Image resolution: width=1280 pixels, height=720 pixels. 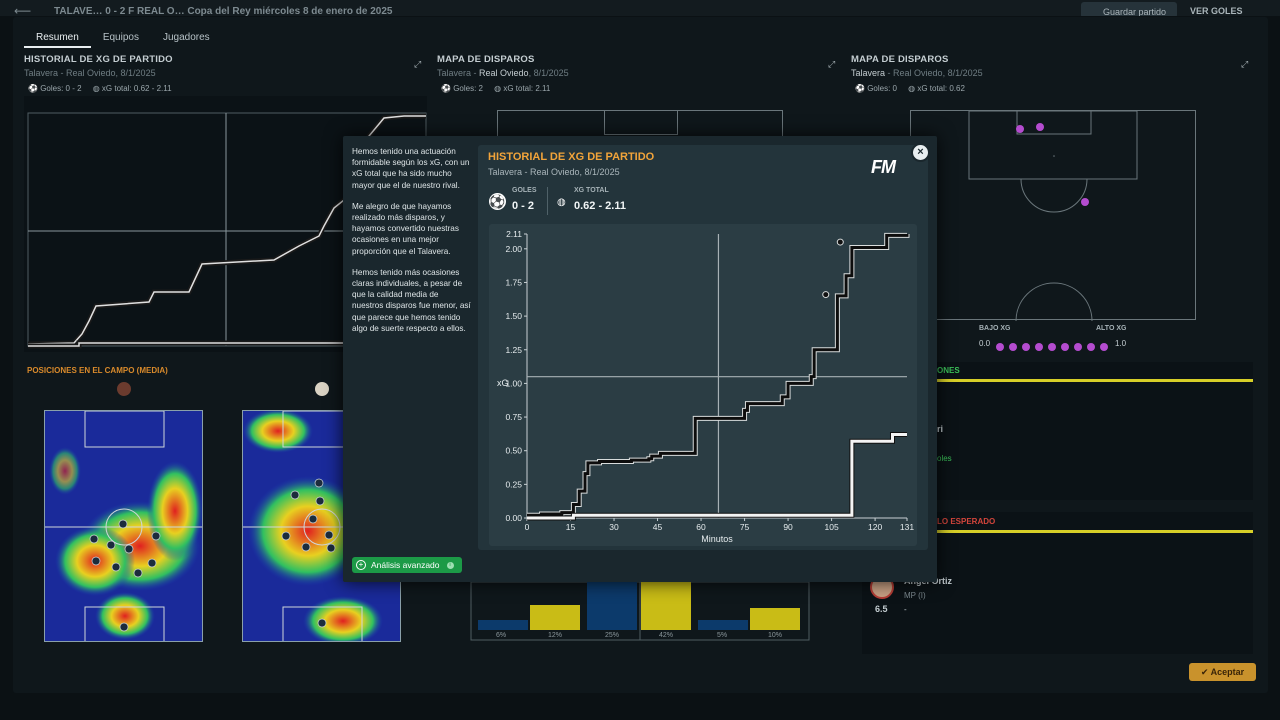 What do you see at coordinates (120, 37) in the screenshot?
I see `tab-equipos: Equipos` at bounding box center [120, 37].